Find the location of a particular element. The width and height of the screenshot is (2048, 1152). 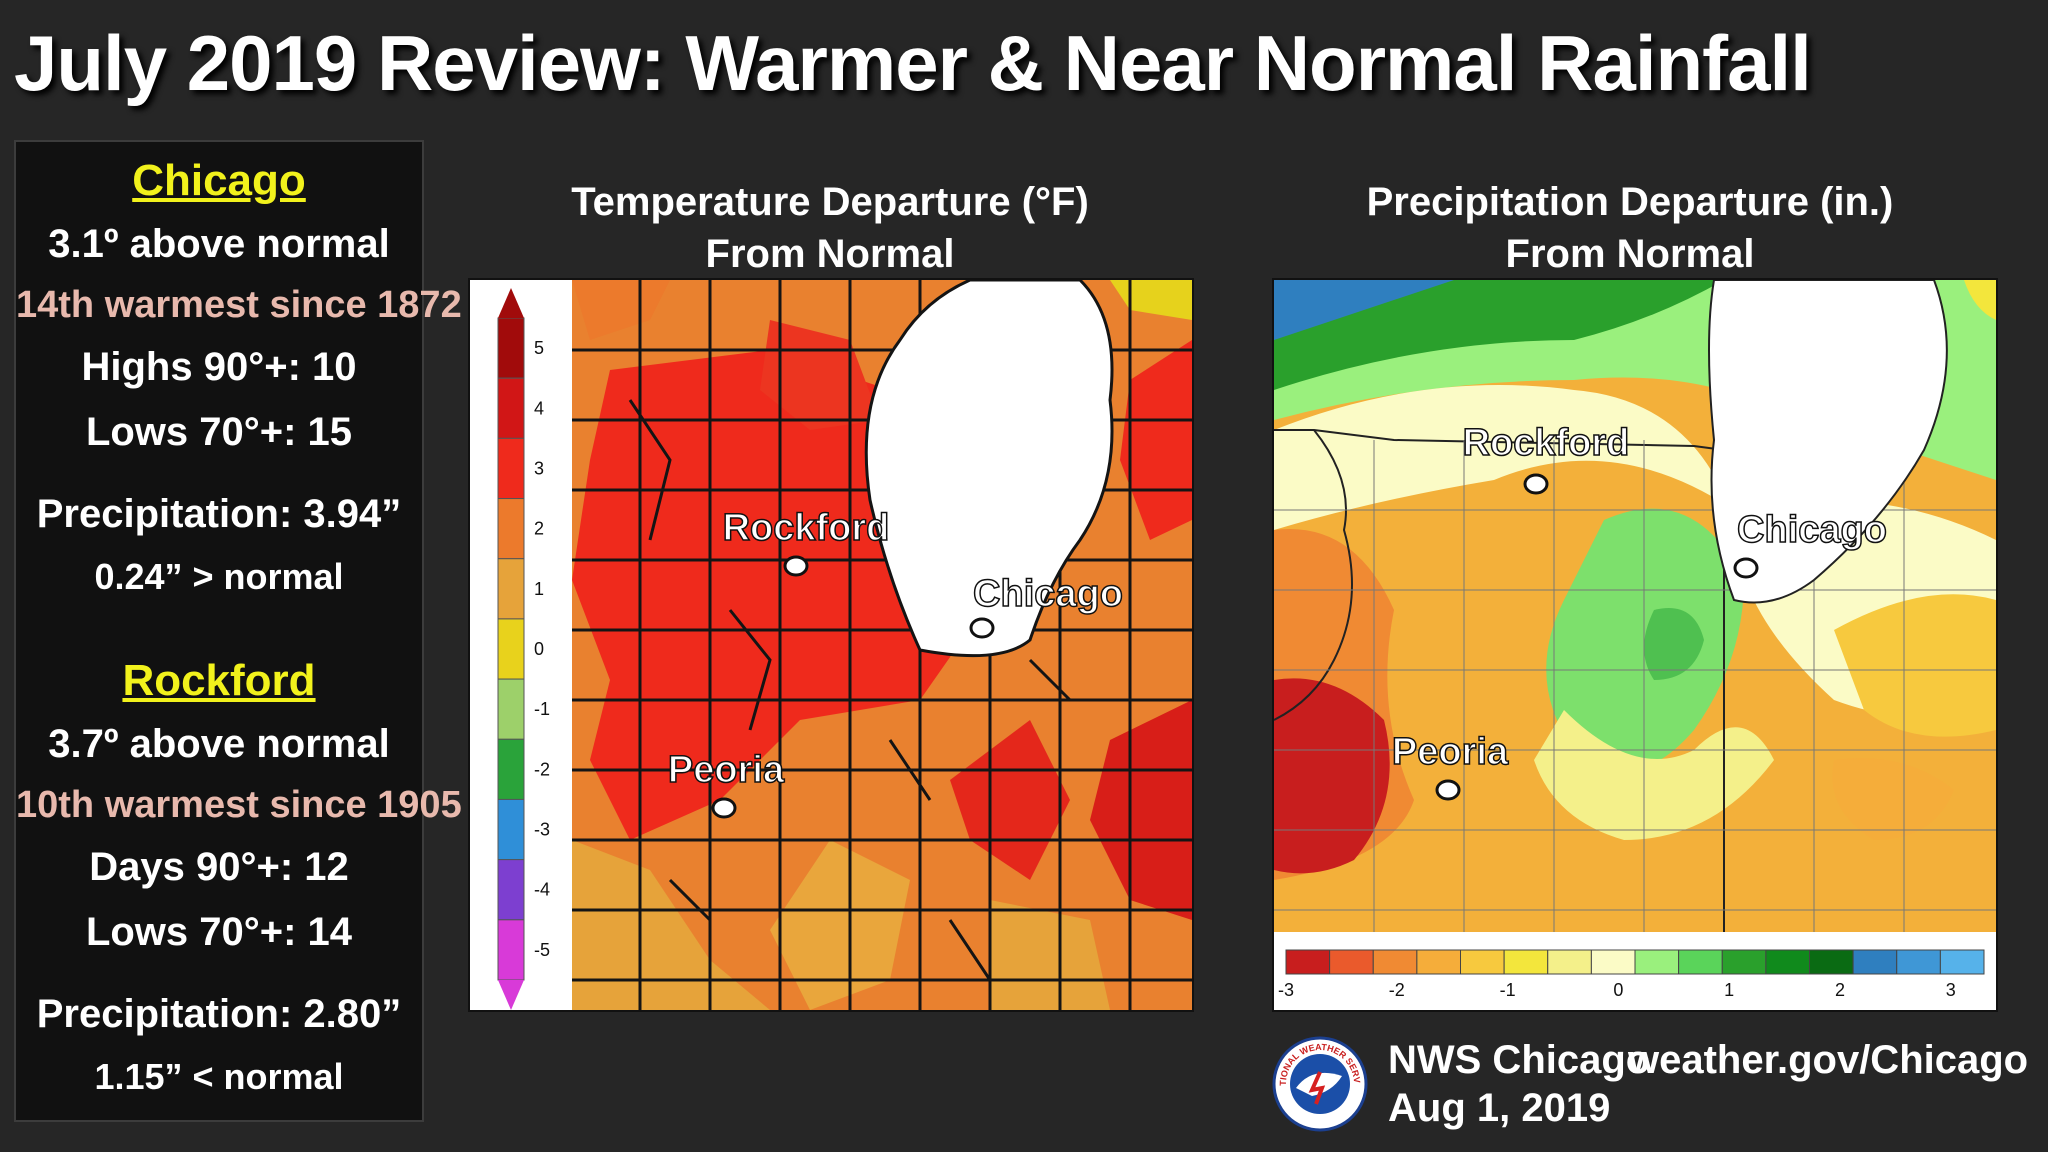

precip-scale-label: 0 is located at coordinates (1618, 990).